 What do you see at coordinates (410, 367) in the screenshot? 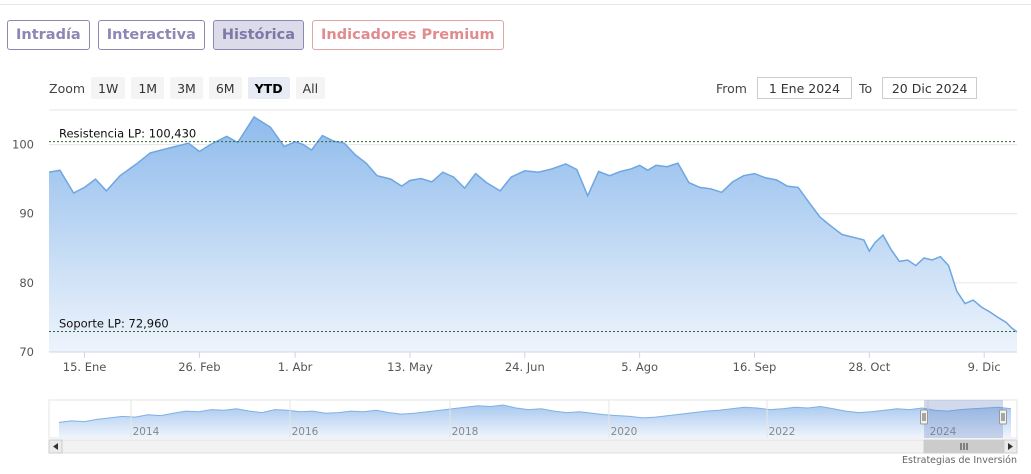
I see `x-tick-label: 13. May` at bounding box center [410, 367].